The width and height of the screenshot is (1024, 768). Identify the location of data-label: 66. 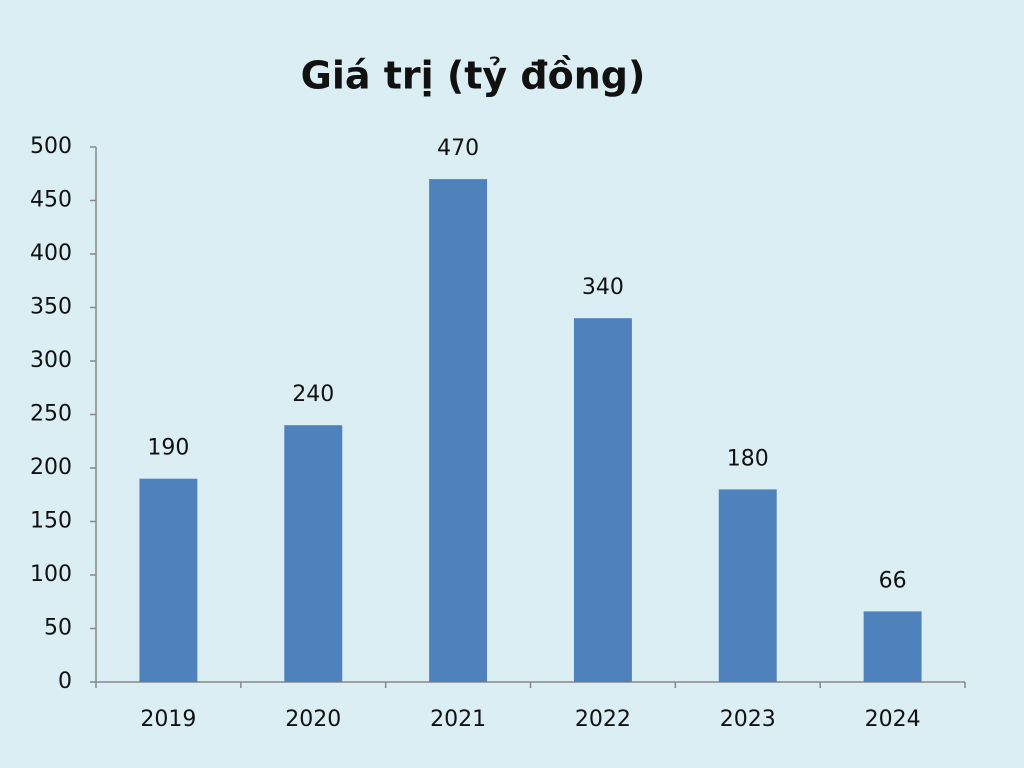
(893, 580).